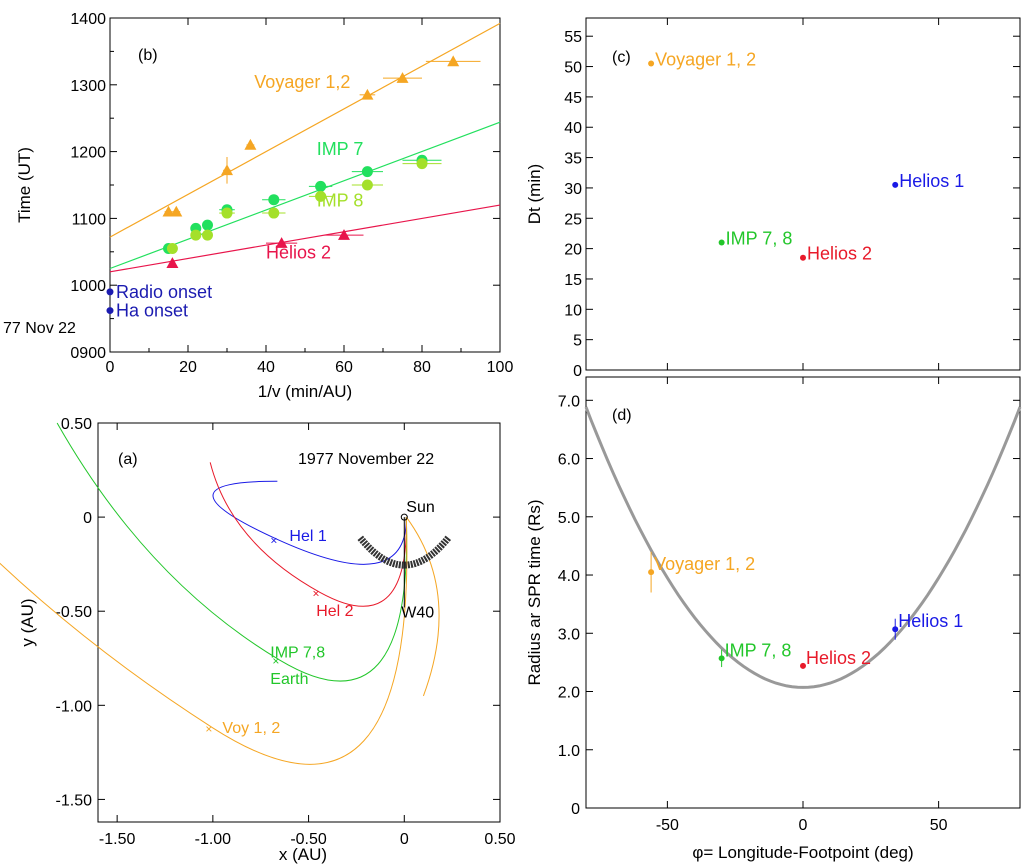 This screenshot has height=865, width=1023. I want to click on point-label: IMP 7, 8, so click(758, 650).